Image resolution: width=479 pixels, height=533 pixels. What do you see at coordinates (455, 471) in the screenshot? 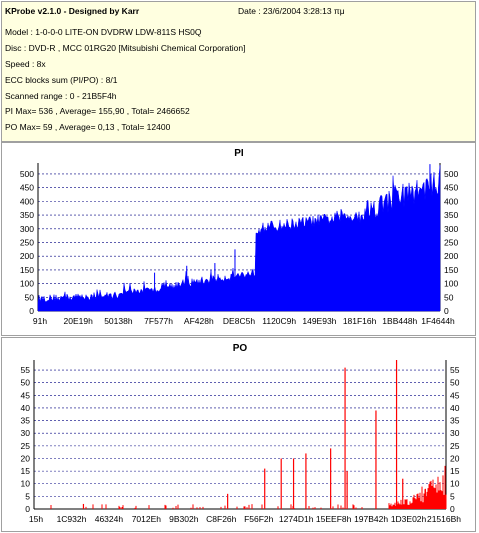
I see `y-tick-label-right: 15` at bounding box center [455, 471].